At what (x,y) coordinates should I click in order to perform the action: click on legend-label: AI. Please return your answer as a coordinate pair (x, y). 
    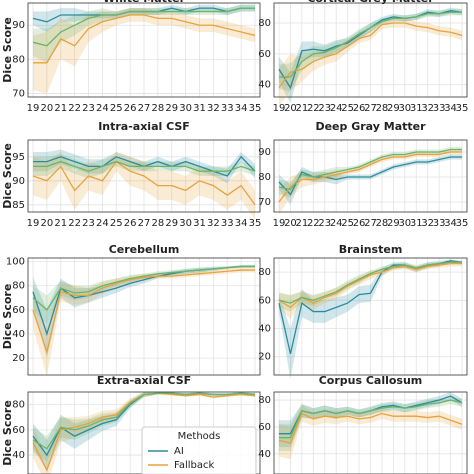
    Looking at the image, I should click on (179, 451).